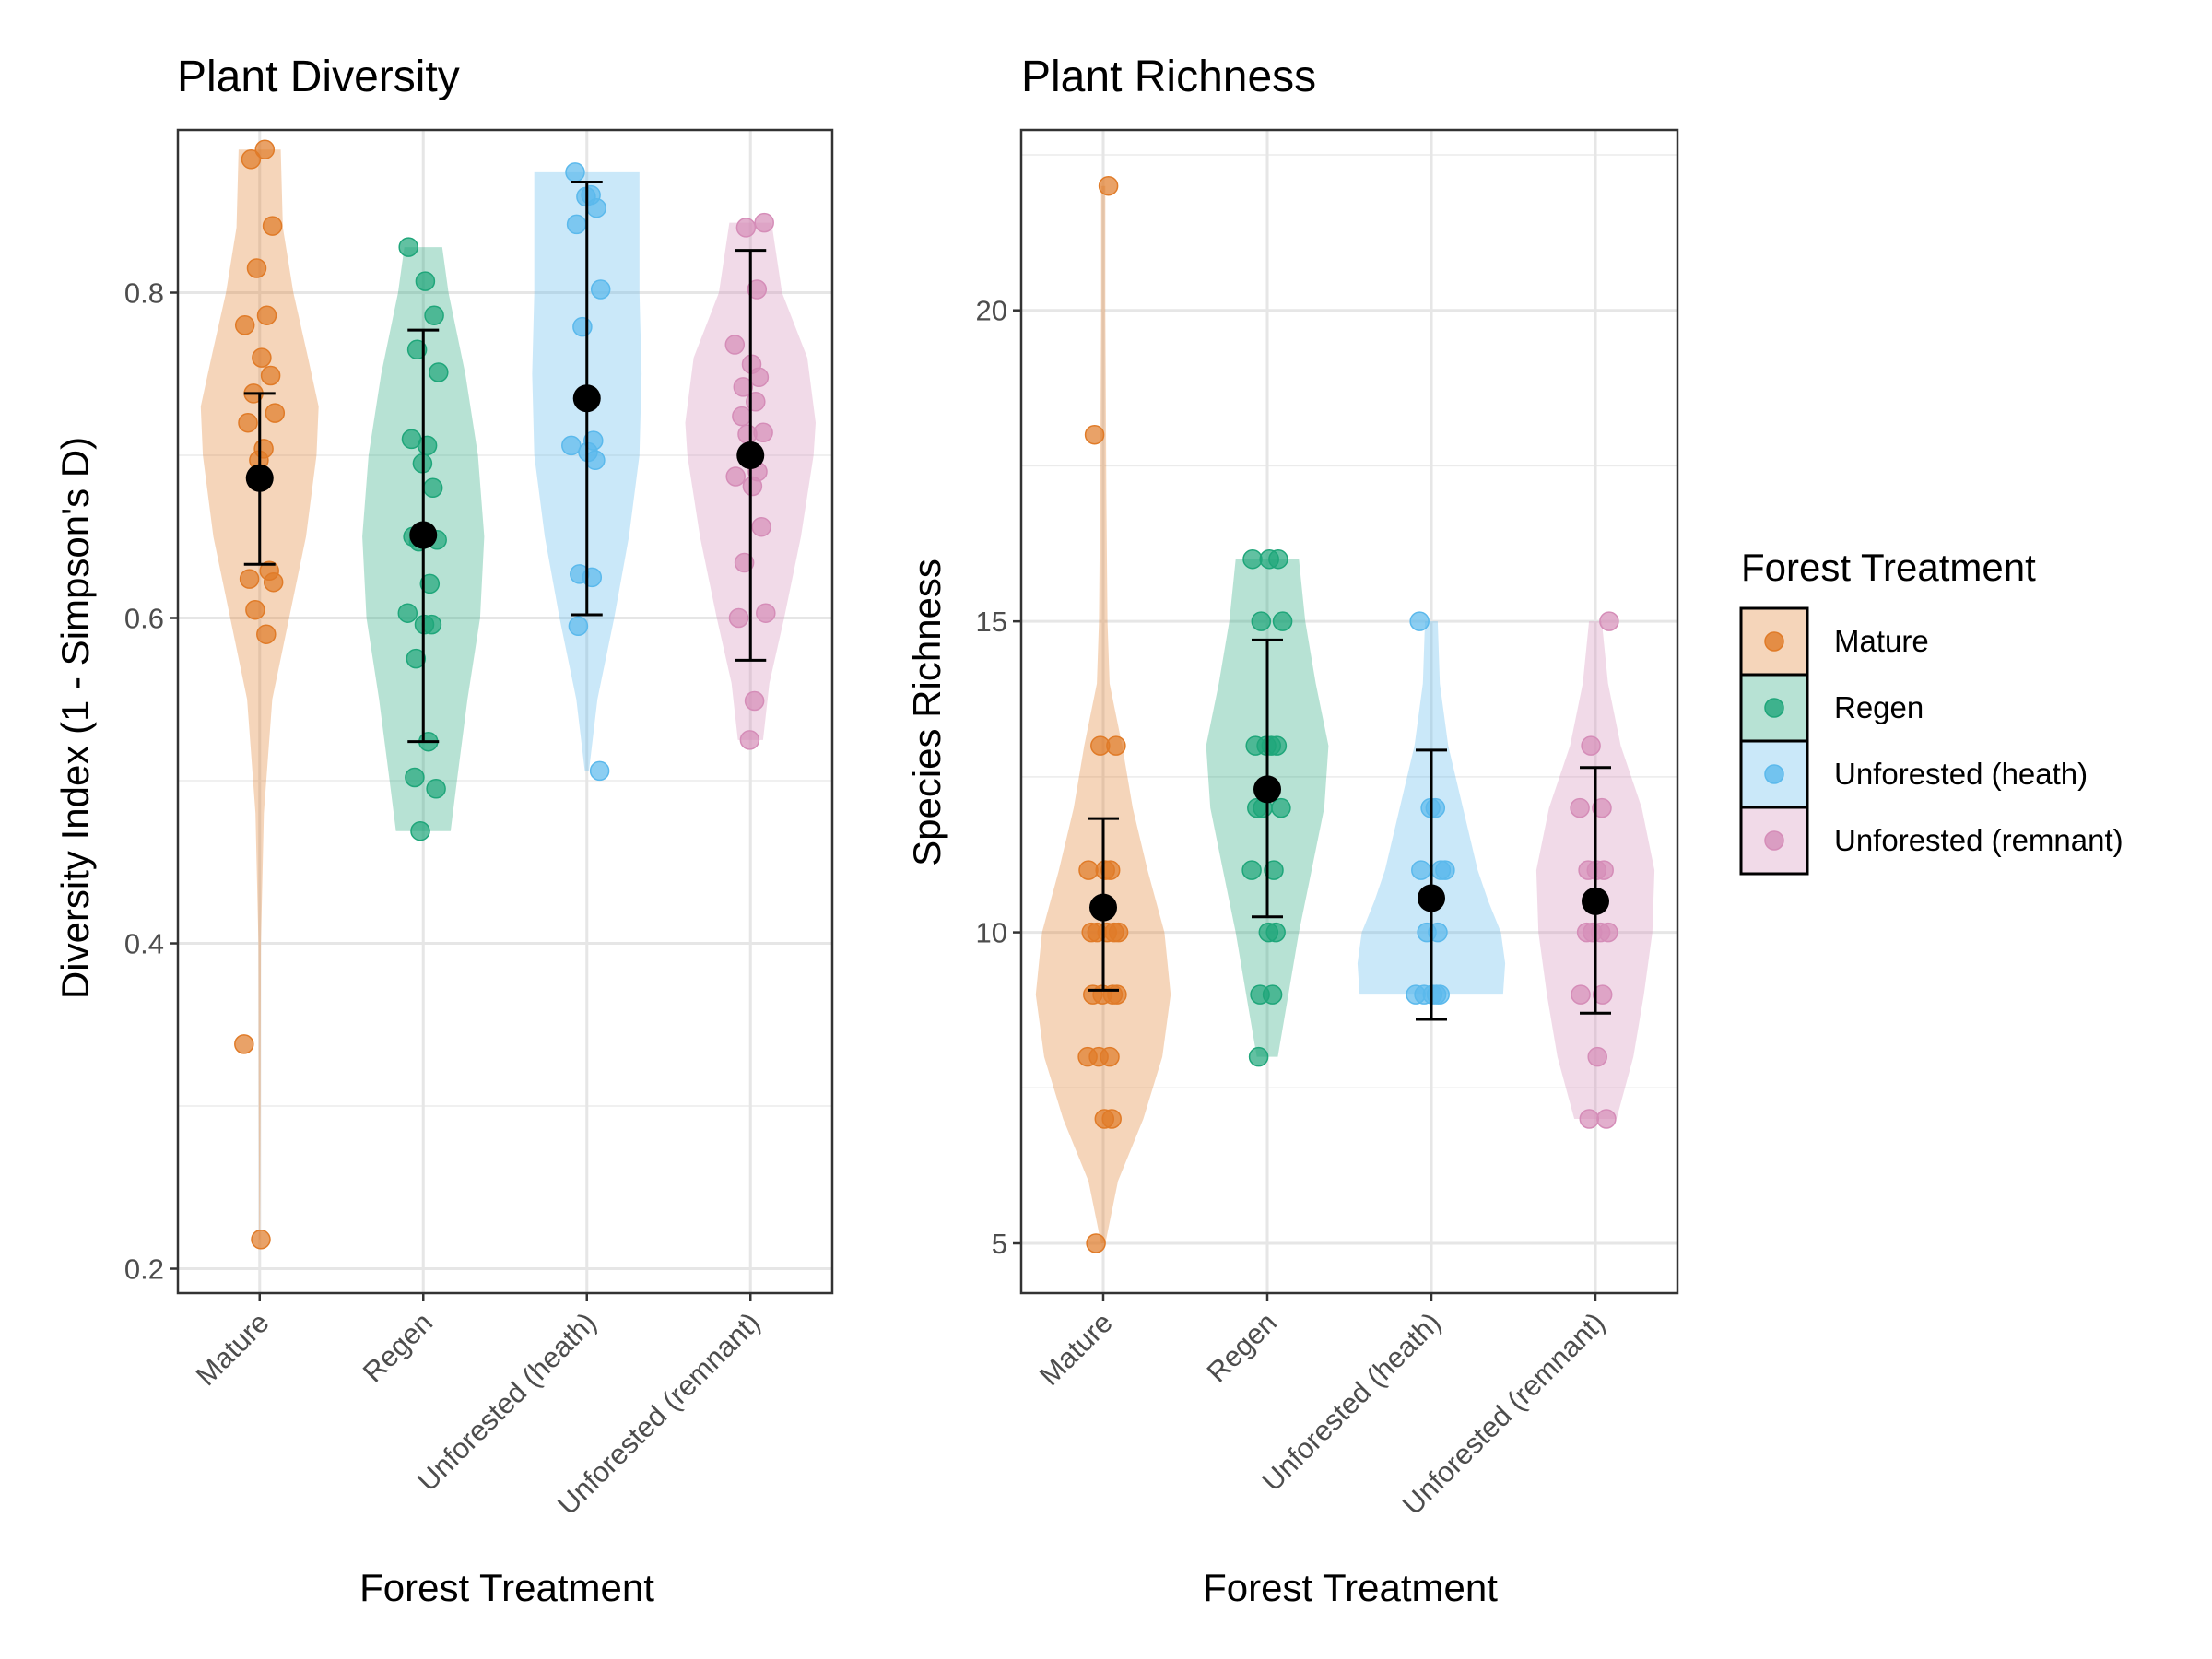 The height and width of the screenshot is (1659, 2212). What do you see at coordinates (1349, 829) in the screenshot?
I see `plant-richness-mean-errorbars` at bounding box center [1349, 829].